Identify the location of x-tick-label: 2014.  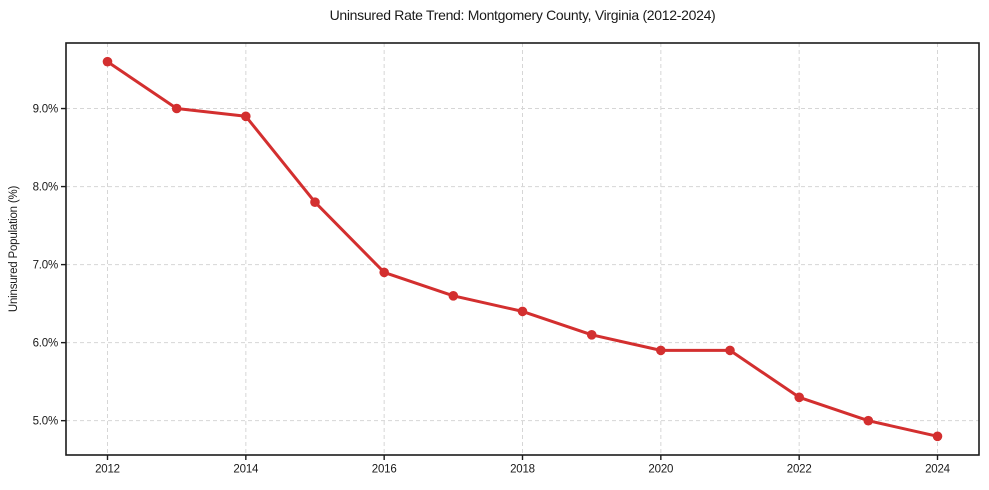
(246, 470).